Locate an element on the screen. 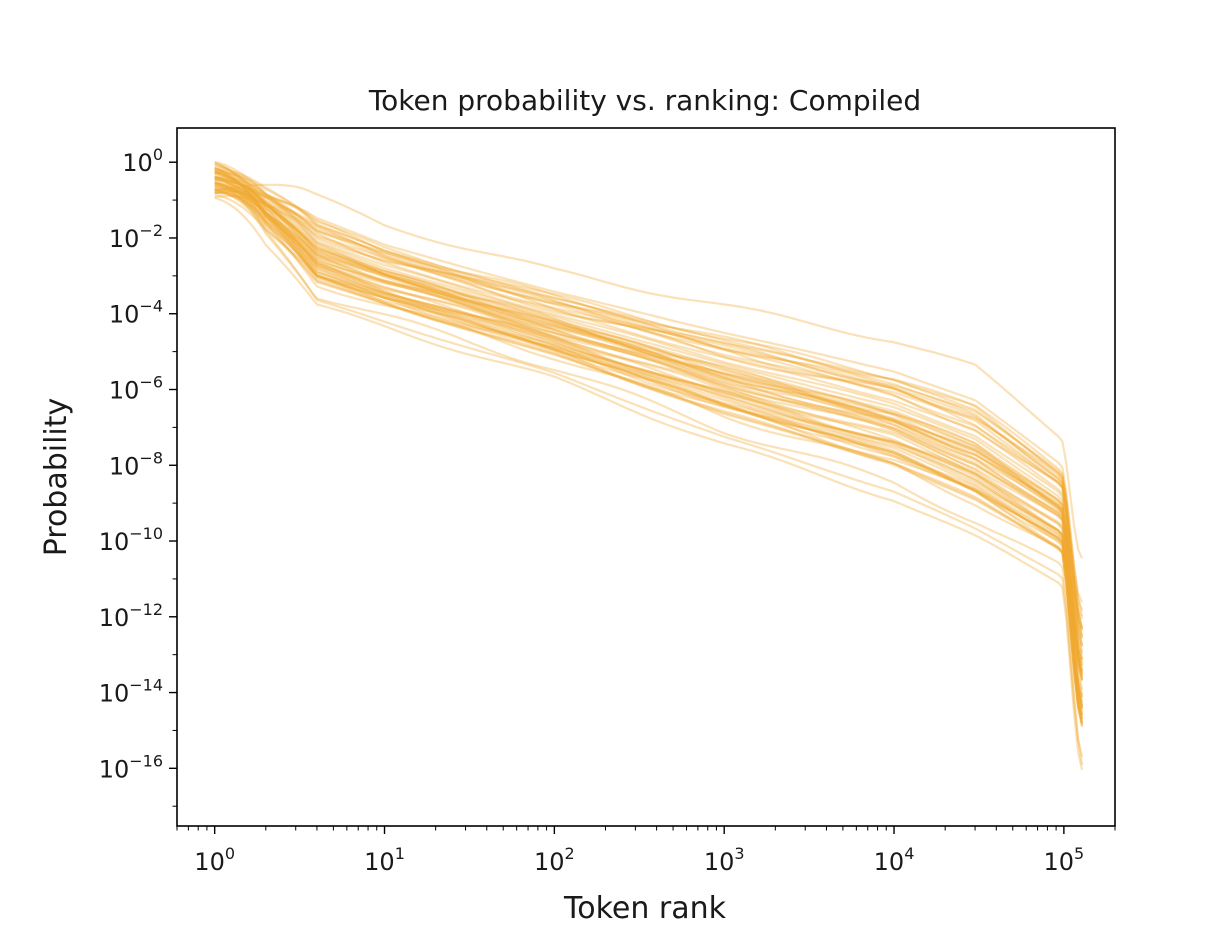  x-axis-label: Token rank is located at coordinates (645, 908).